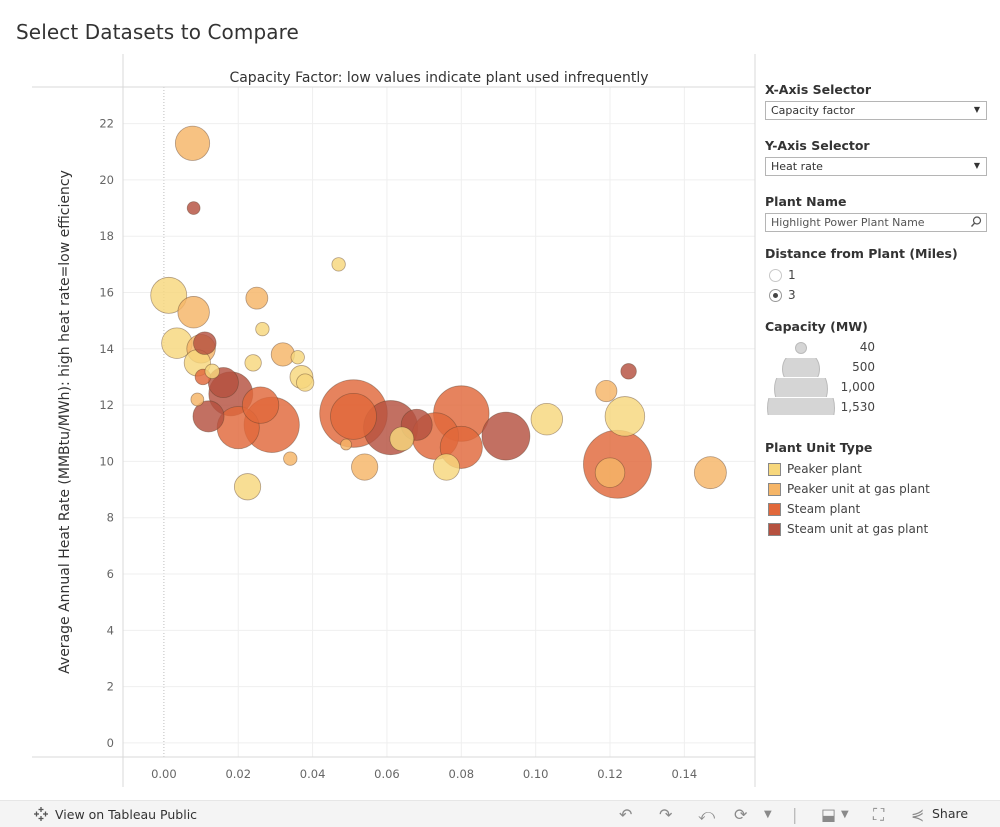 The height and width of the screenshot is (827, 1000). What do you see at coordinates (857, 407) in the screenshot?
I see `size-legend-label: 1,530` at bounding box center [857, 407].